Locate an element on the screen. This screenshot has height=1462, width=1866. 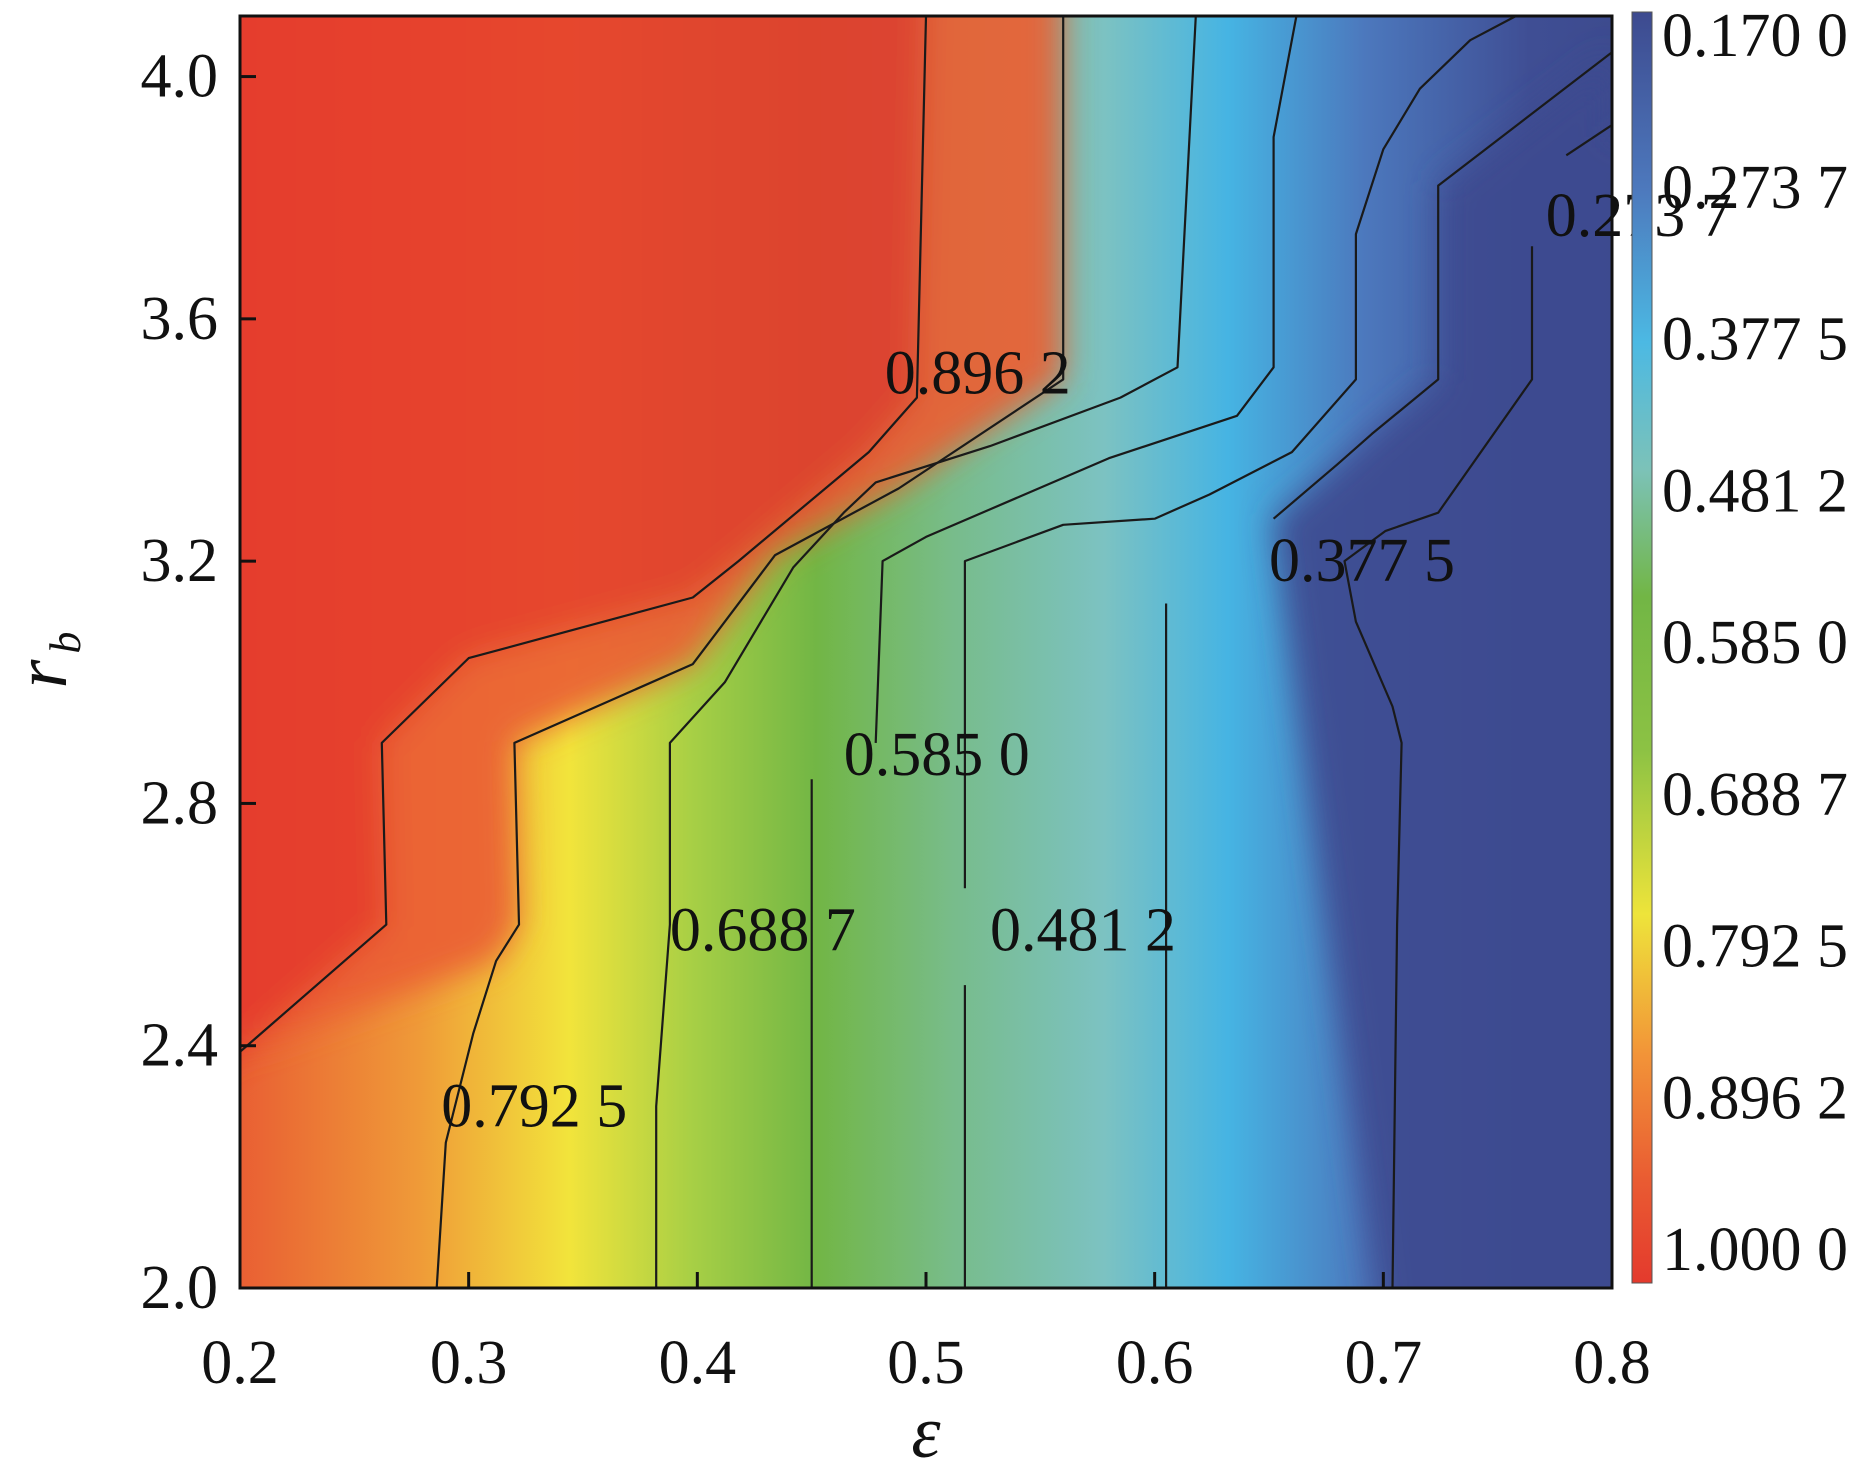
contour-label-2: 0.688 7 is located at coordinates (763, 931).